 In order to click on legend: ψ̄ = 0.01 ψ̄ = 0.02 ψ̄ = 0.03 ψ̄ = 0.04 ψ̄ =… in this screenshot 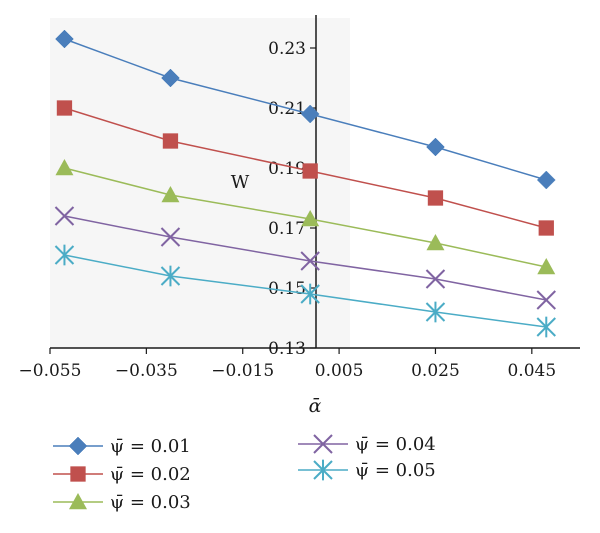, I will do `click(244, 473)`.